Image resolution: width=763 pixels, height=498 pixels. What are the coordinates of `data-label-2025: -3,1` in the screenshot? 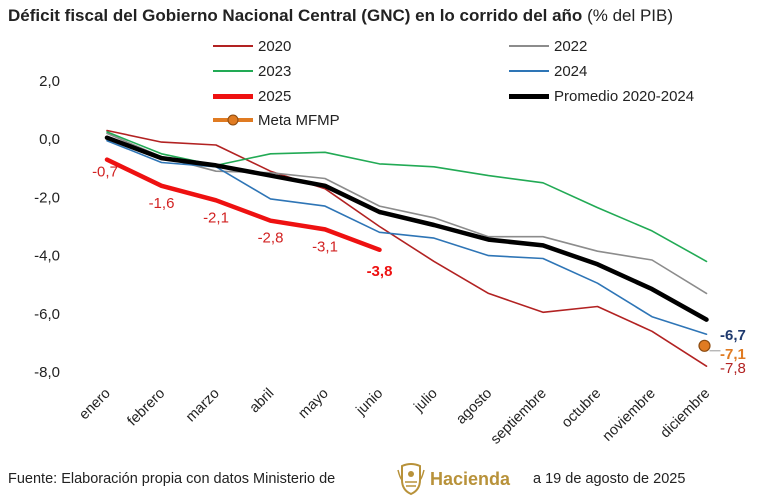 It's located at (325, 246).